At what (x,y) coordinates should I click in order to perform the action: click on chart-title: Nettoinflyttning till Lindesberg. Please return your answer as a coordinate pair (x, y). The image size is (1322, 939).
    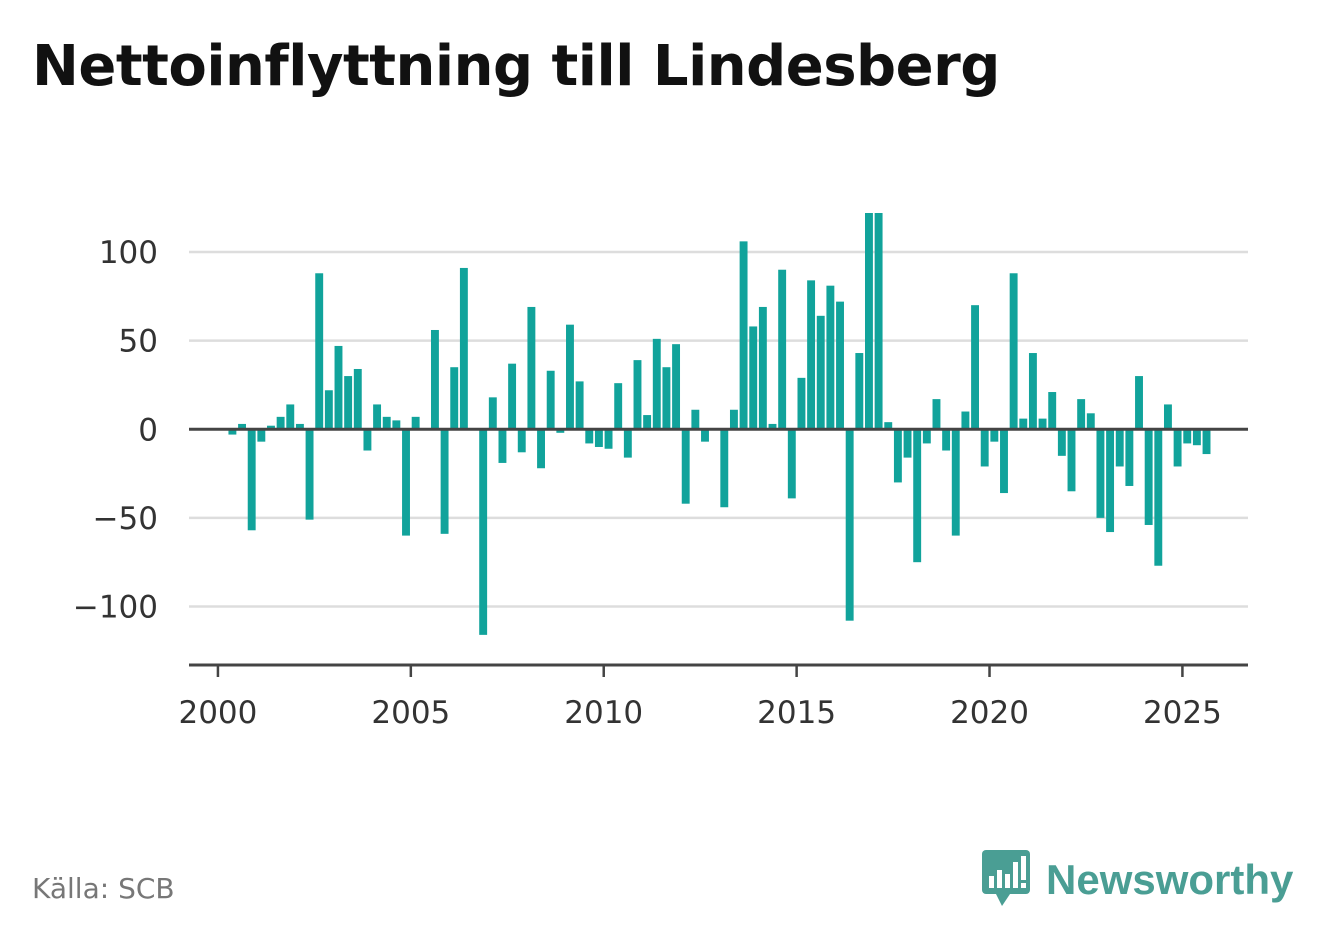
    Looking at the image, I should click on (516, 66).